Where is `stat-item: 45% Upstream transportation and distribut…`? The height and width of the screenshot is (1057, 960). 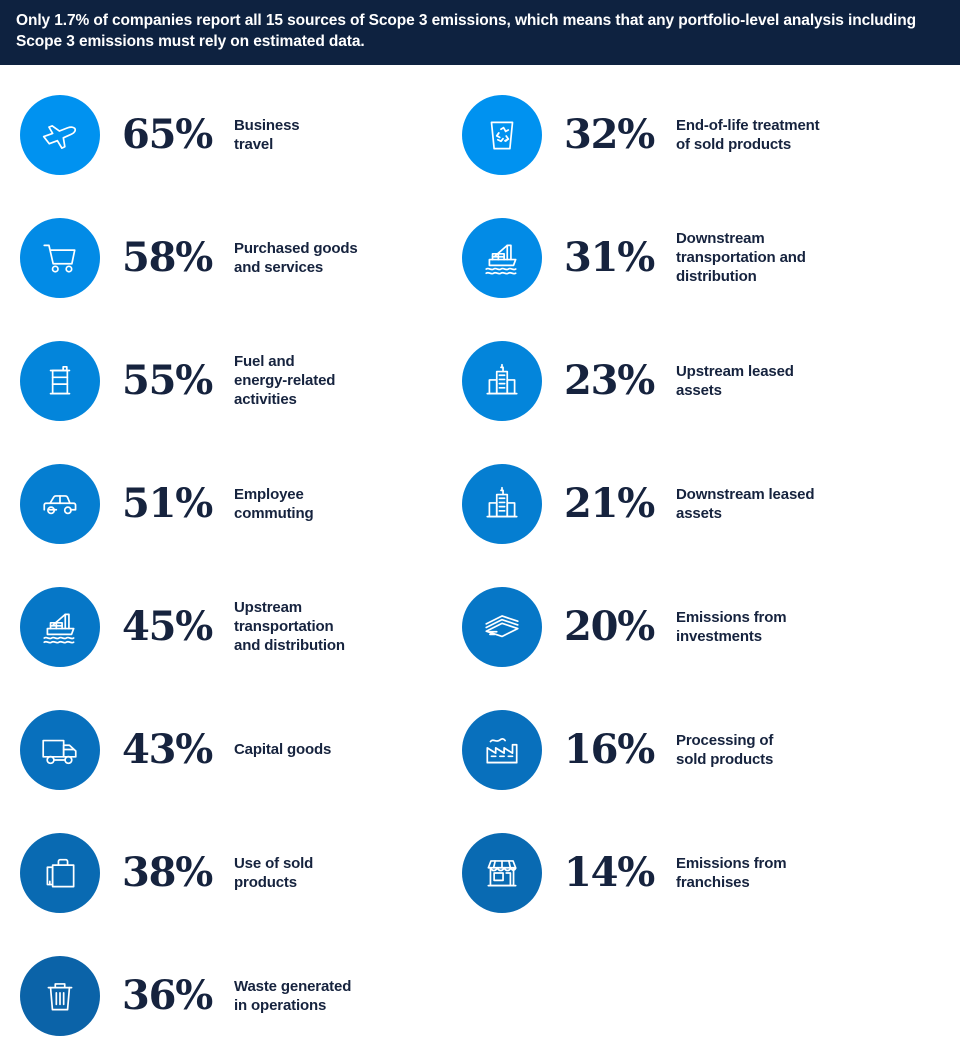
stat-item: 45% Upstream transportation and distribut… is located at coordinates (230, 626).